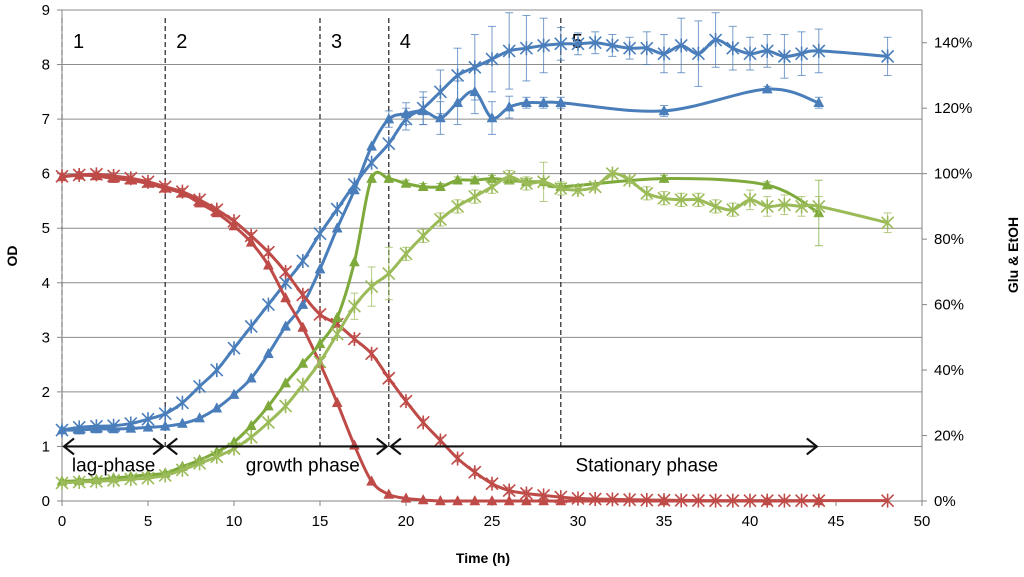 The image size is (1024, 577). Describe the element at coordinates (483, 558) in the screenshot. I see `x-axis-title: Time (h)` at that location.